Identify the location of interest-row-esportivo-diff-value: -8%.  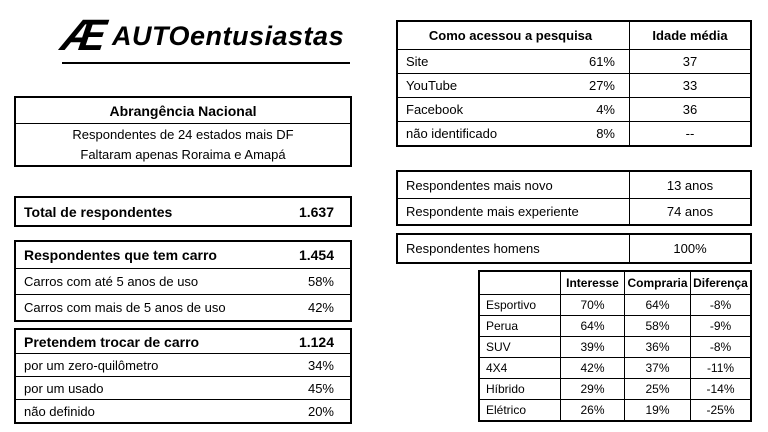
(720, 305).